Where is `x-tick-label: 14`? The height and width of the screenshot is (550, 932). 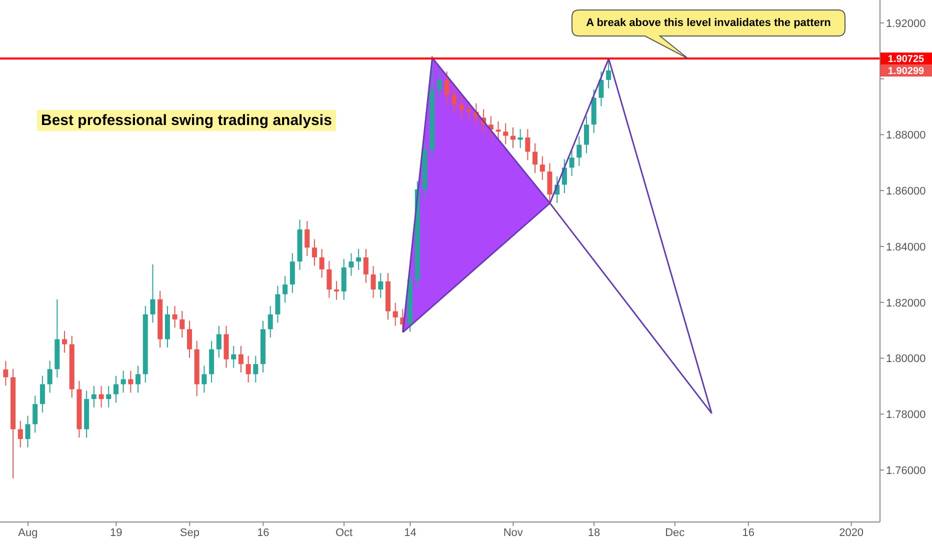
x-tick-label: 14 is located at coordinates (410, 532).